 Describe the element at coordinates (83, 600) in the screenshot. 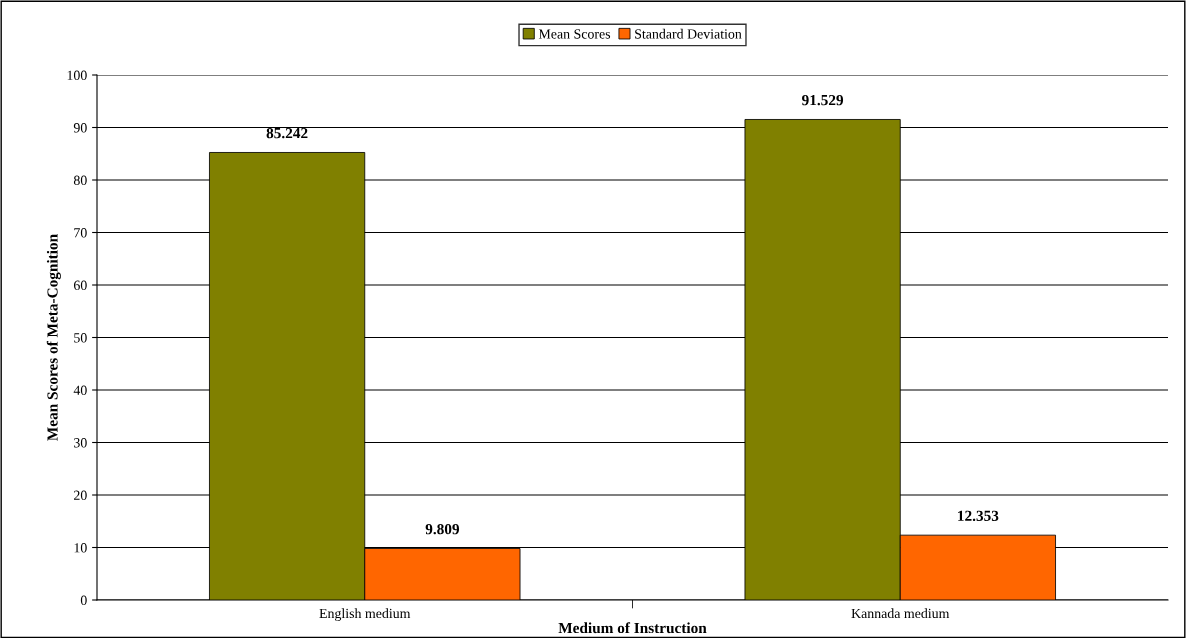

I see `y-tick-label: 0` at that location.